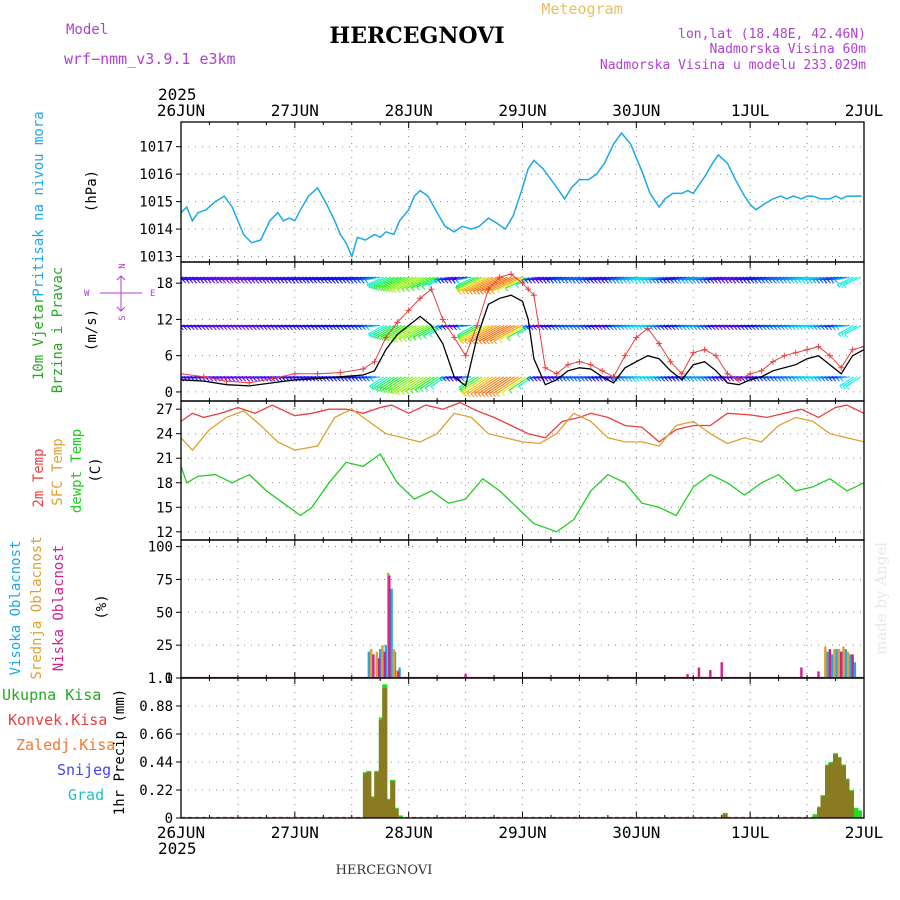 Image resolution: width=900 pixels, height=900 pixels. What do you see at coordinates (164, 646) in the screenshot?
I see `y-tick-label-cloud: 25` at bounding box center [164, 646].